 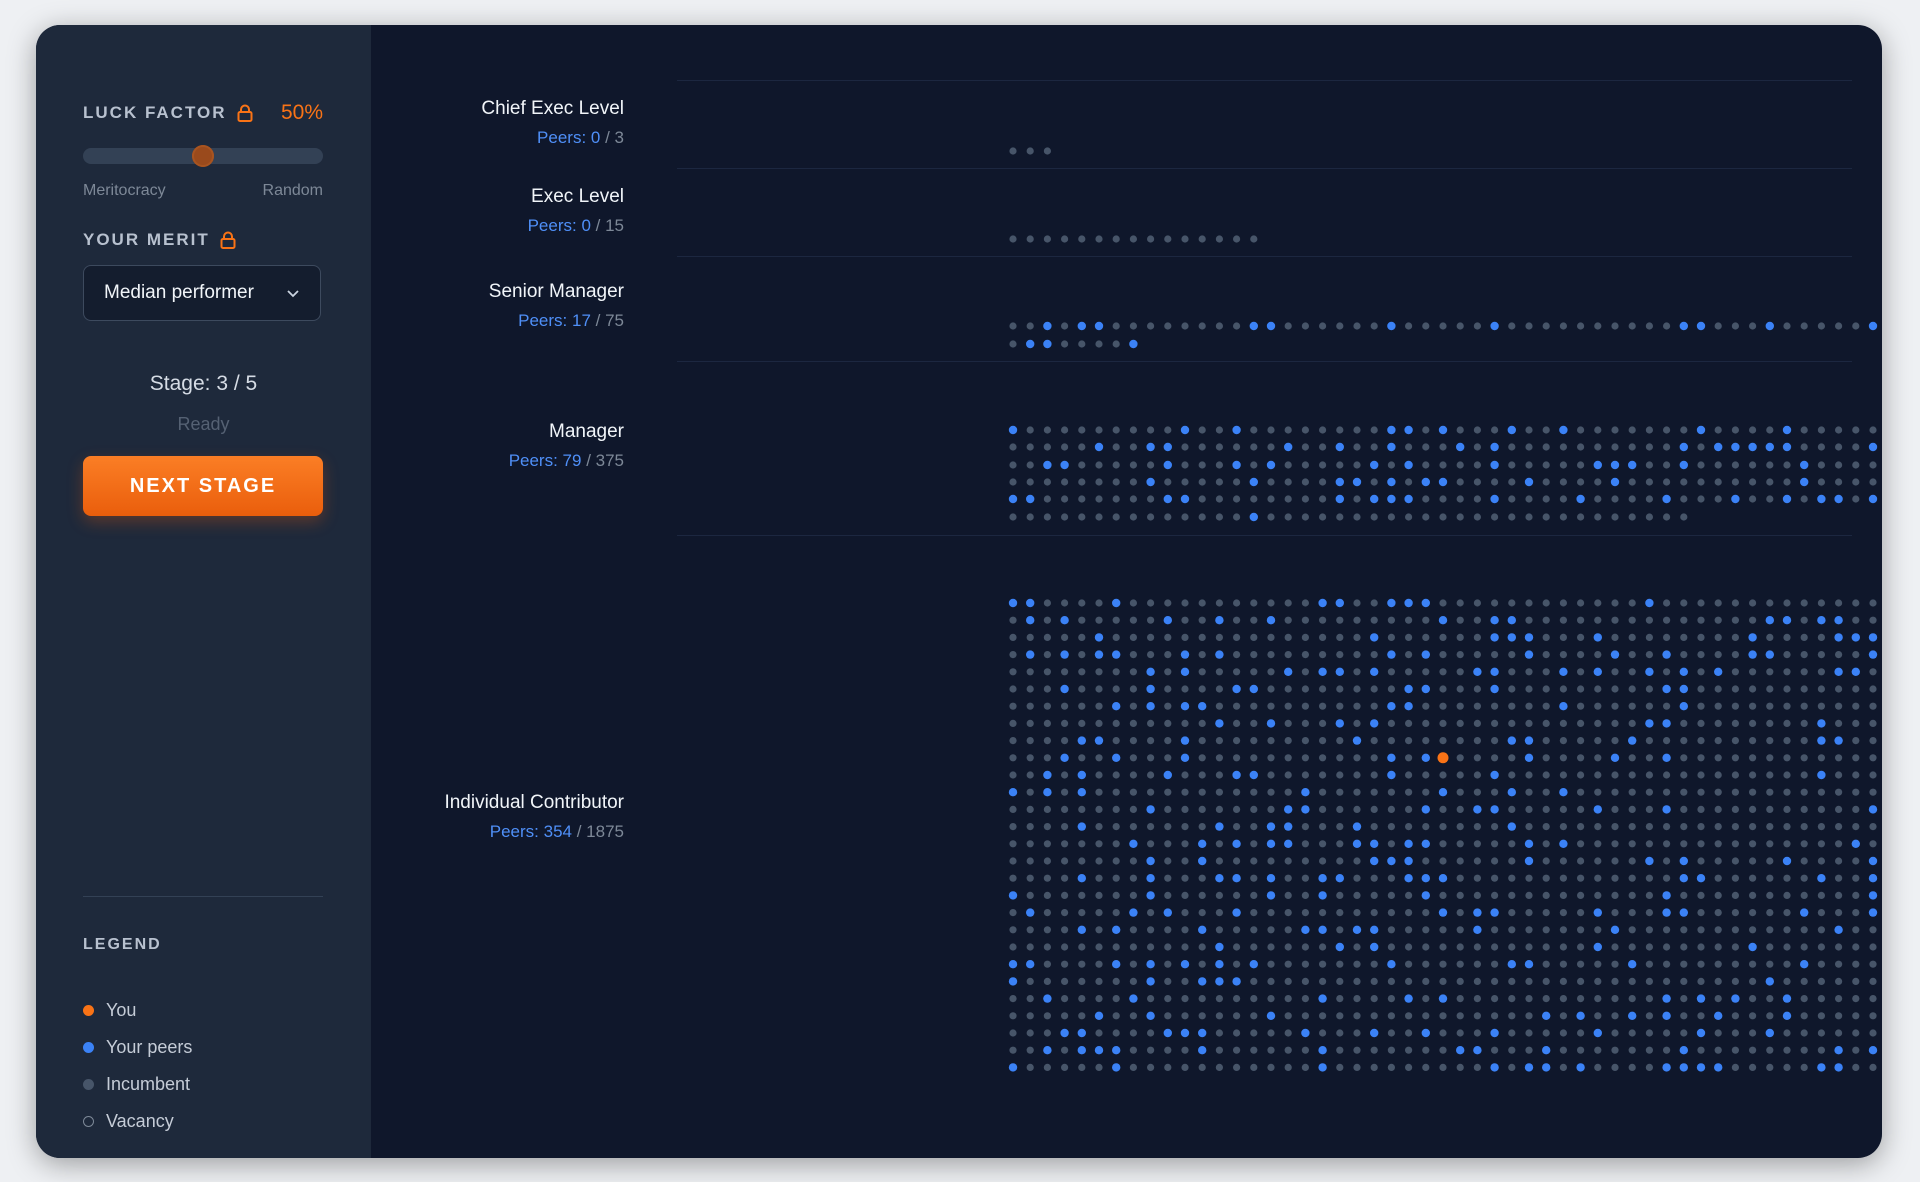 What do you see at coordinates (203, 424) in the screenshot?
I see `status-text: Ready` at bounding box center [203, 424].